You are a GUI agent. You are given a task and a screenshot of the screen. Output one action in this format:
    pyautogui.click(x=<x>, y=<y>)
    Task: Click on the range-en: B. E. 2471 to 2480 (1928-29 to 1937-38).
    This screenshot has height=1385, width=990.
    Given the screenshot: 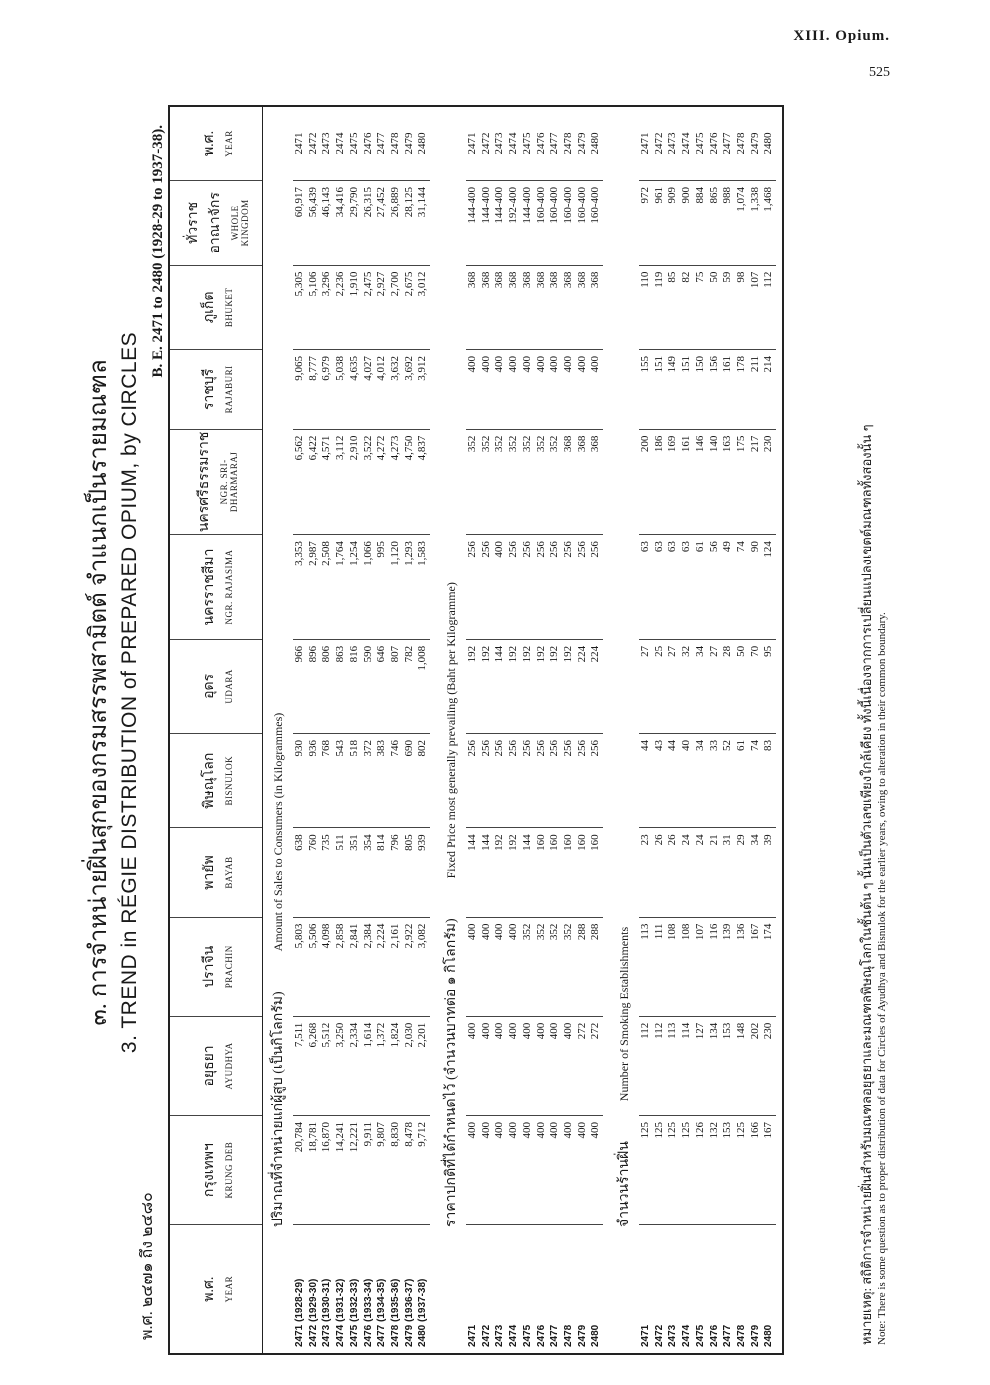 What is the action you would take?
    pyautogui.click(x=158, y=251)
    